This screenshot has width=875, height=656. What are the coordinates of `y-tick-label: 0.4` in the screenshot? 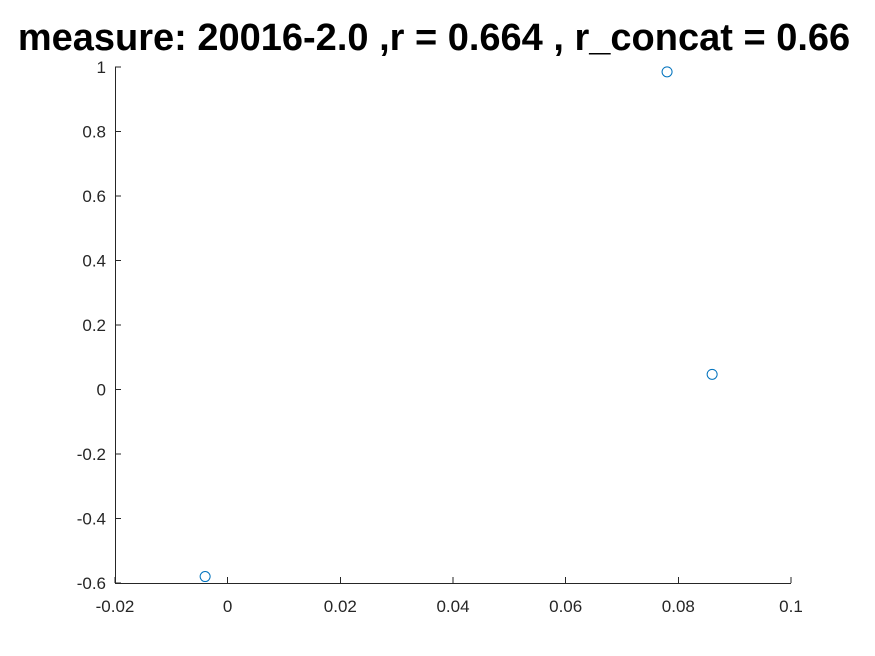 It's located at (94, 261).